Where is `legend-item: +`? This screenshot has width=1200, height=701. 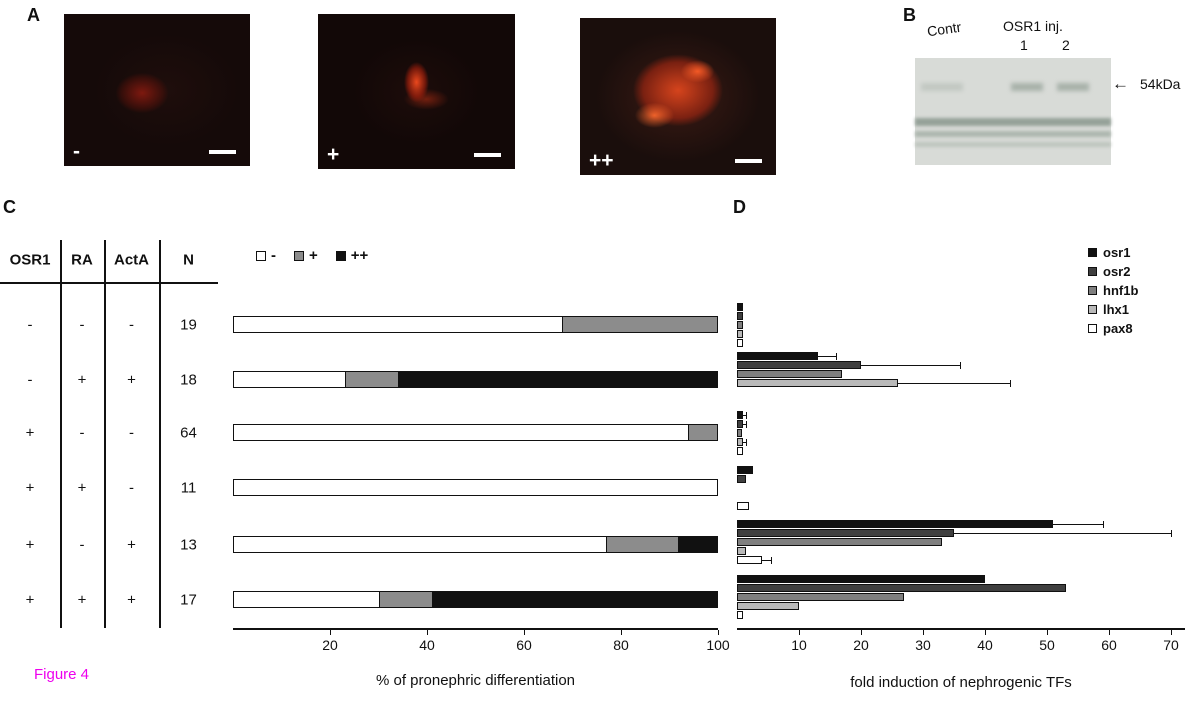 legend-item: + is located at coordinates (306, 255).